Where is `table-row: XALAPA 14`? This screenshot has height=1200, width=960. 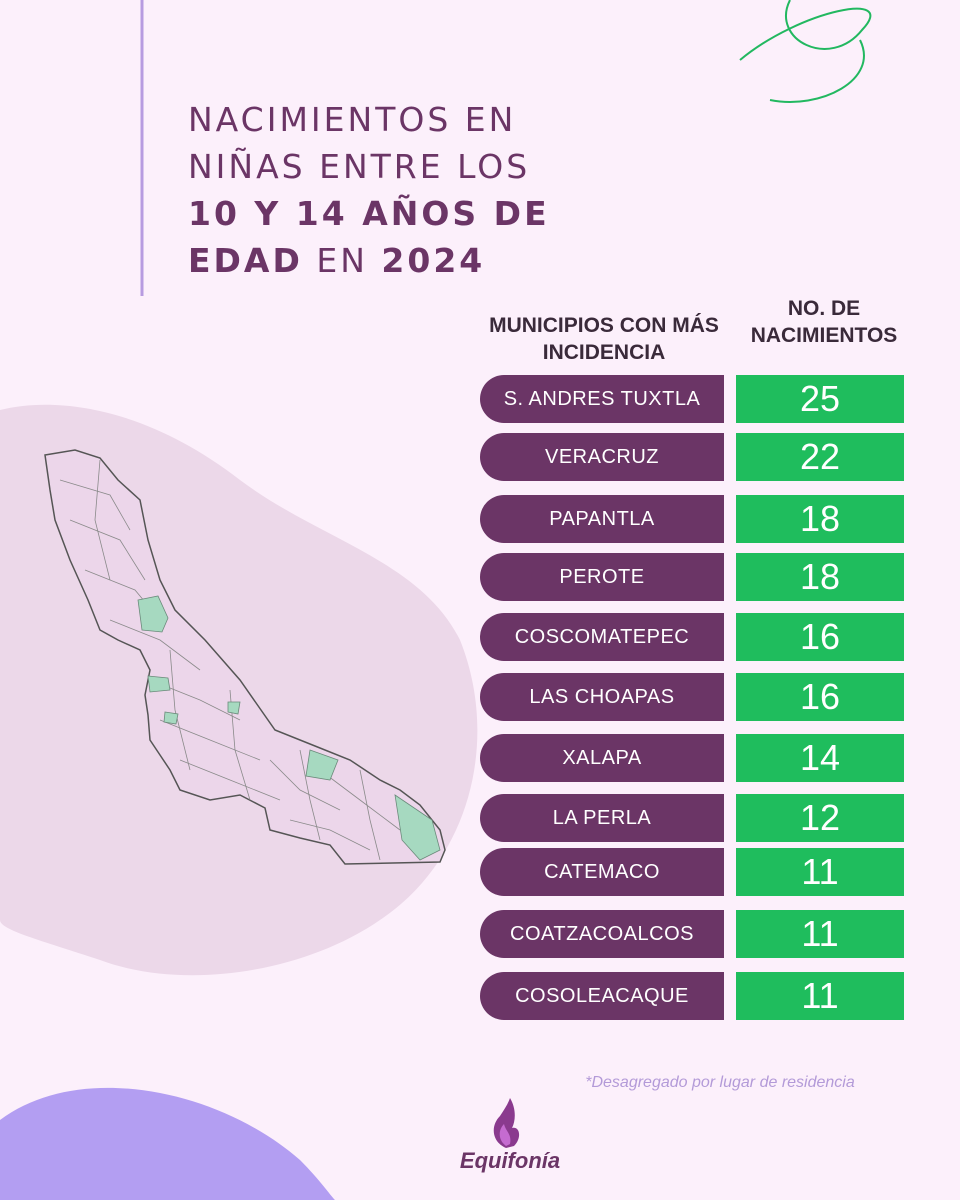 table-row: XALAPA 14 is located at coordinates (702, 758).